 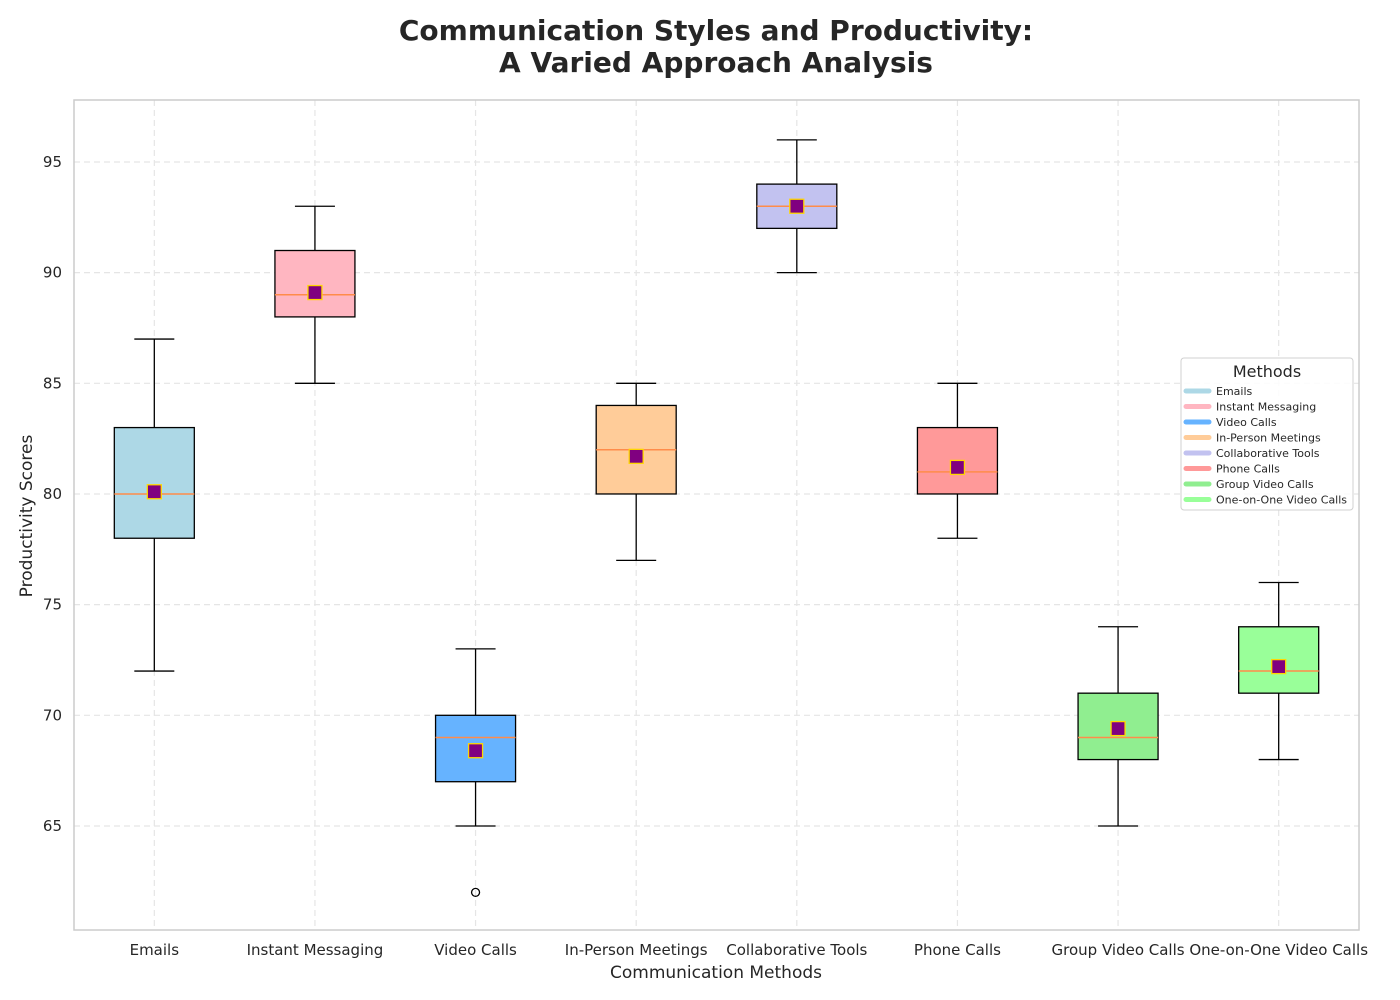 What do you see at coordinates (52, 494) in the screenshot?
I see `y-tick-label: 80` at bounding box center [52, 494].